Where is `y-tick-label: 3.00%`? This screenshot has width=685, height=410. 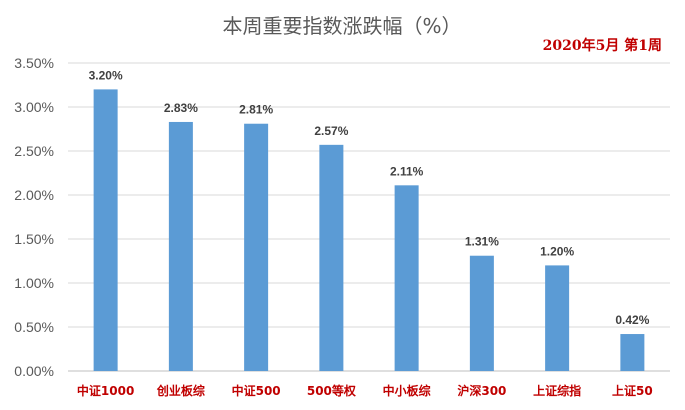
y-tick-label: 3.00% is located at coordinates (34, 107).